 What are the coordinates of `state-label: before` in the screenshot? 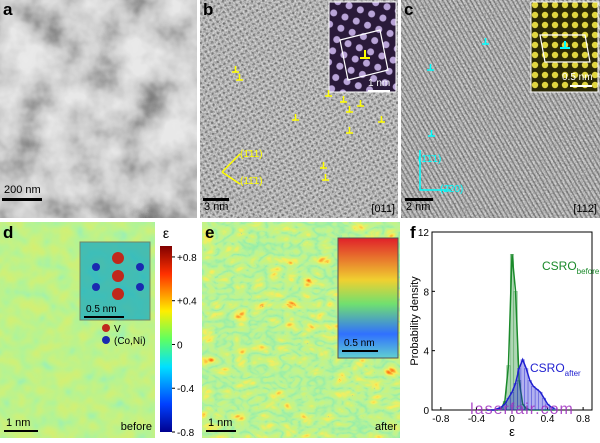 It's located at (136, 427).